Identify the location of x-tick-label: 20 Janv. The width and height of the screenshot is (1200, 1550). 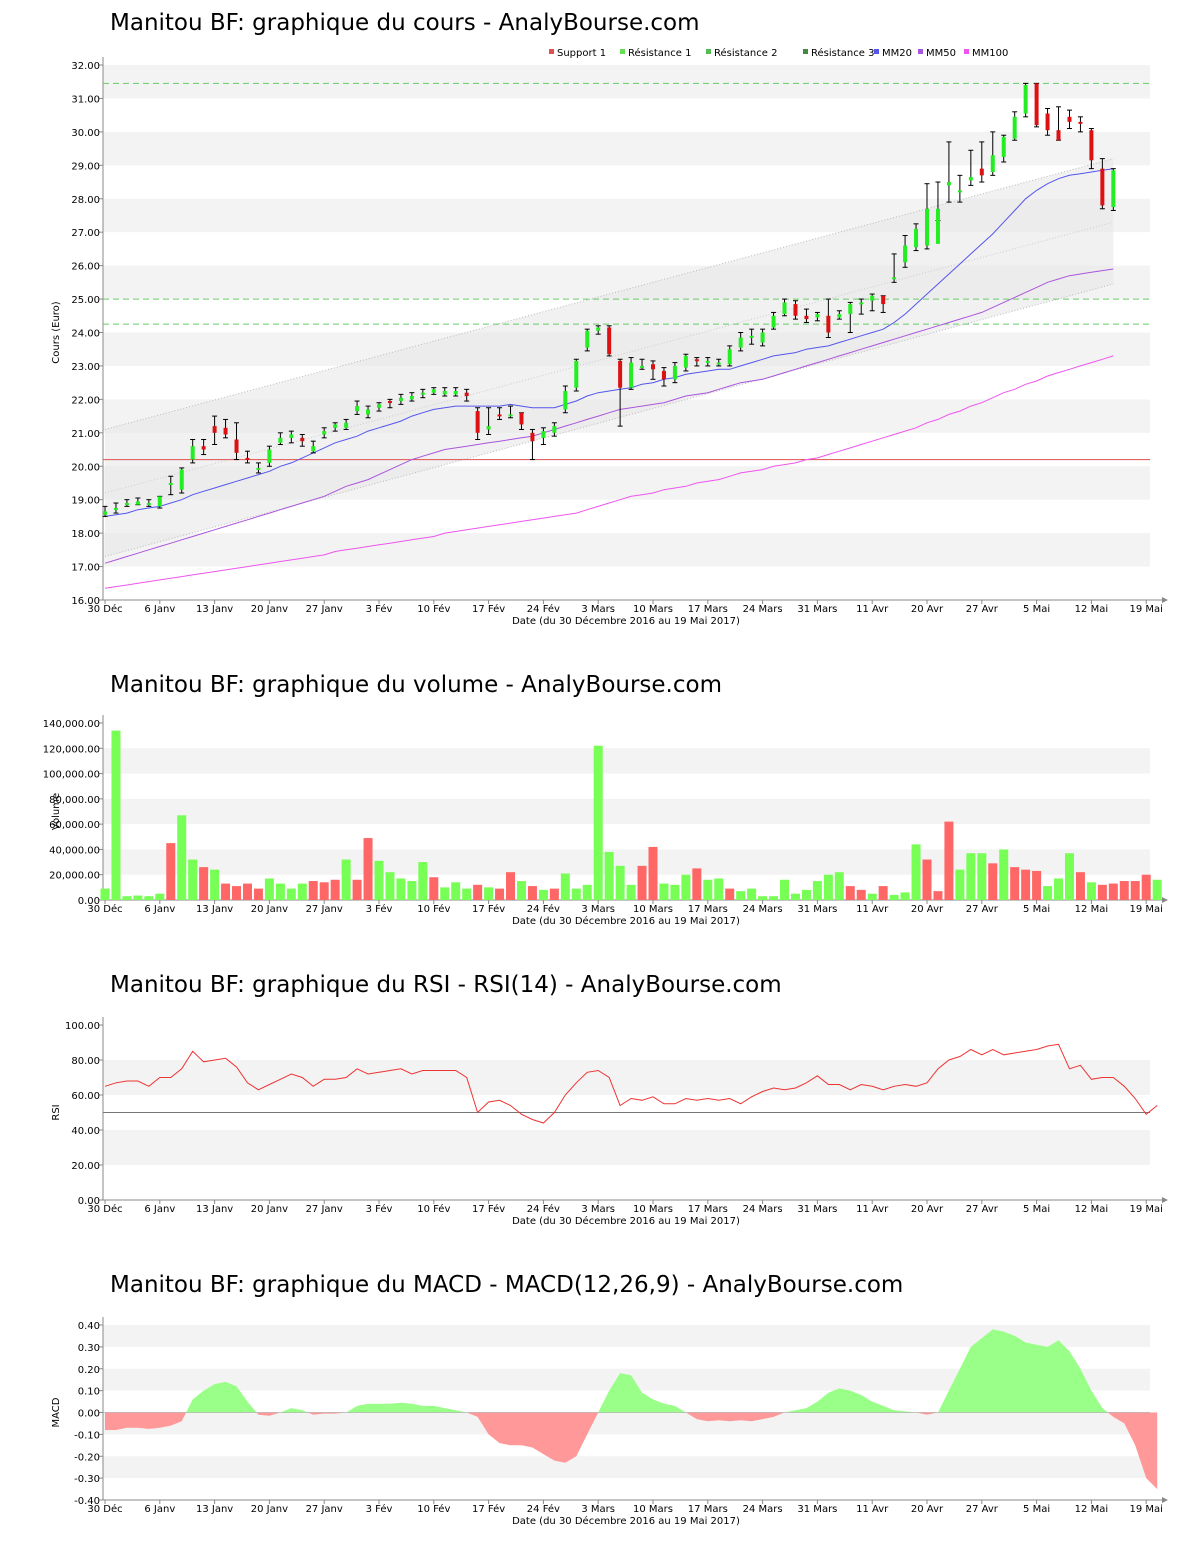
(269, 1209).